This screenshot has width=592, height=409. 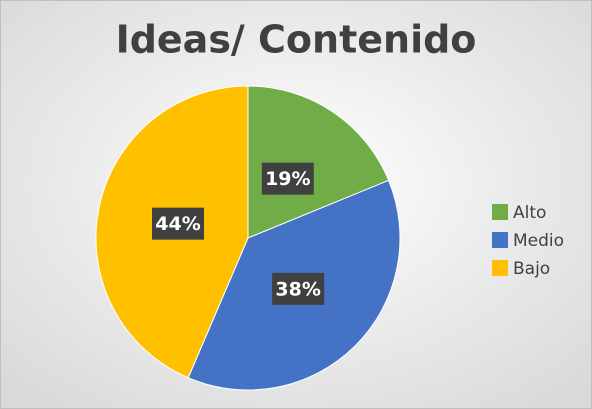 I want to click on pie-slice, so click(x=318, y=162).